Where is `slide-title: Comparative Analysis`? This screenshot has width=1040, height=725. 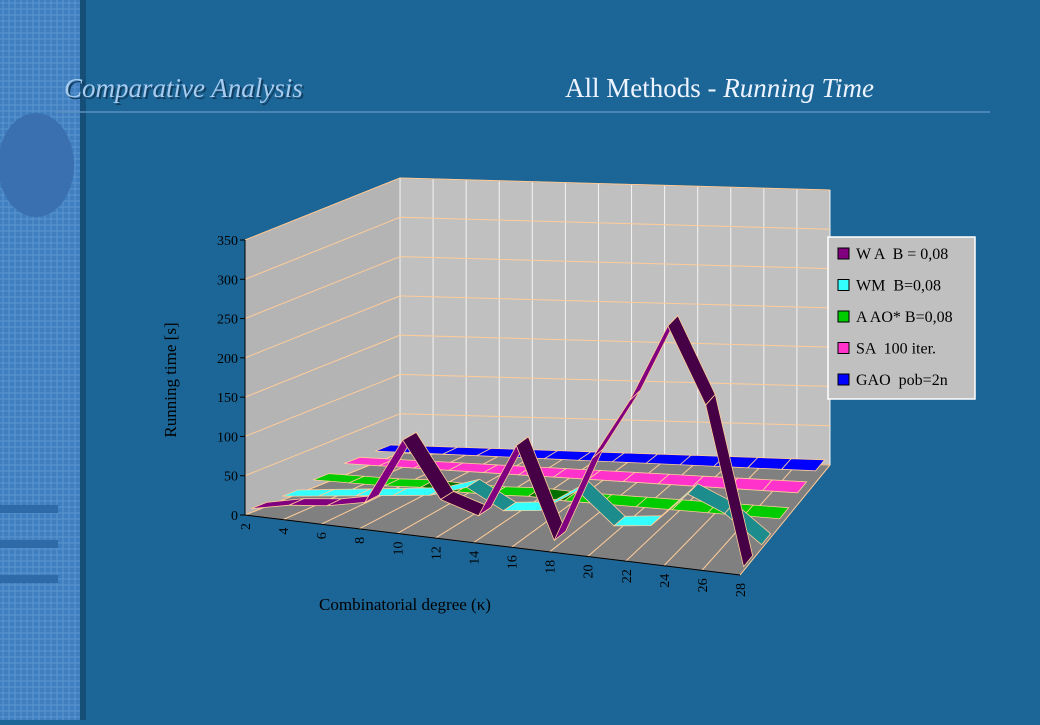 slide-title: Comparative Analysis is located at coordinates (183, 88).